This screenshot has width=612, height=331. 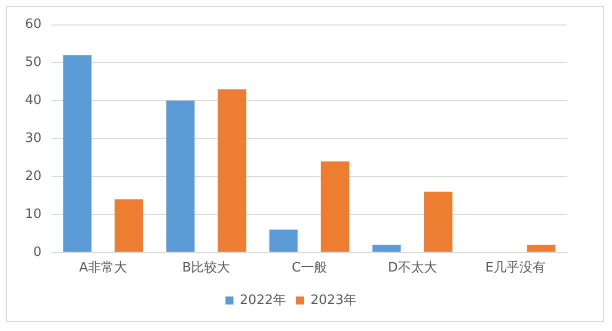 I want to click on x-tick-label: B比较大, so click(x=206, y=268).